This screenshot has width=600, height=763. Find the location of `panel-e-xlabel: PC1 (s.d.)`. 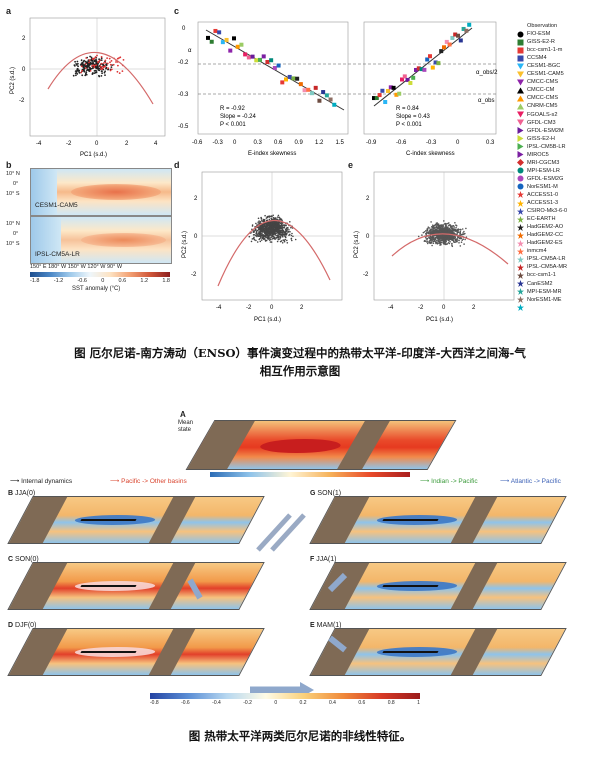

panel-e-xlabel: PC1 (s.d.) is located at coordinates (439, 320).